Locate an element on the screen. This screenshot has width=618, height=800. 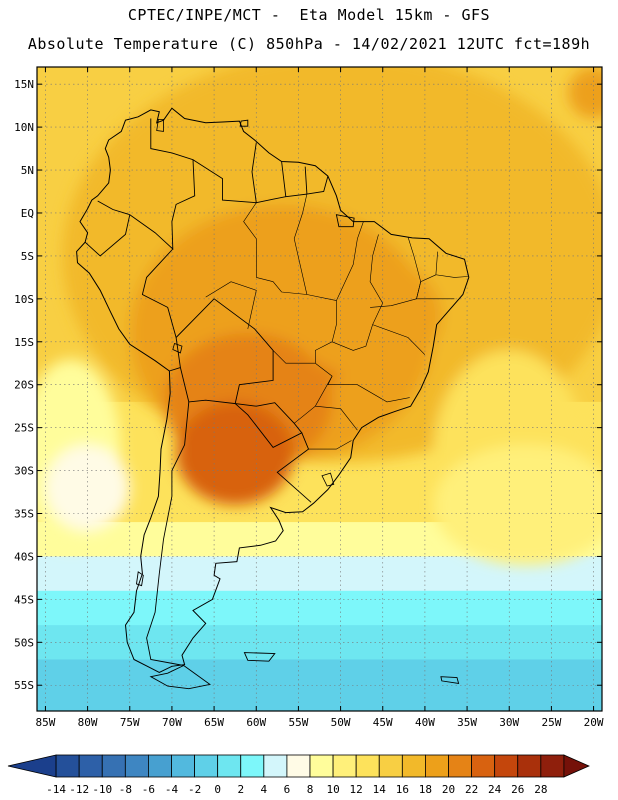
lat-label: 10S is located at coordinates (24, 299).